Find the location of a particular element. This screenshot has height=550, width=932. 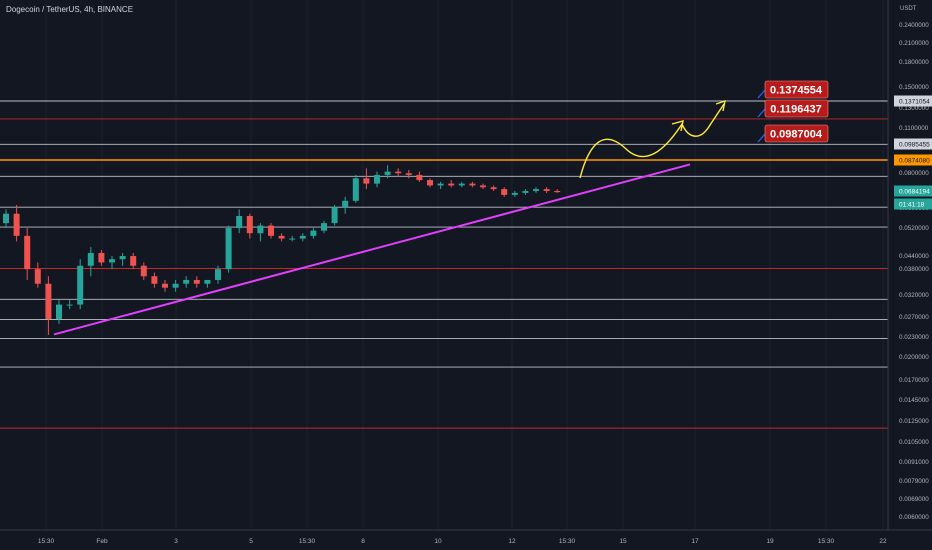

time-tick-label: 22 is located at coordinates (883, 541).